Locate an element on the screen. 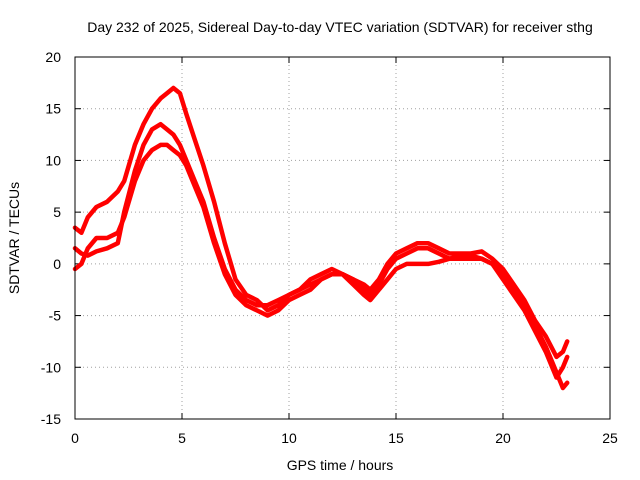  y-tick-label: 0 is located at coordinates (57, 264).